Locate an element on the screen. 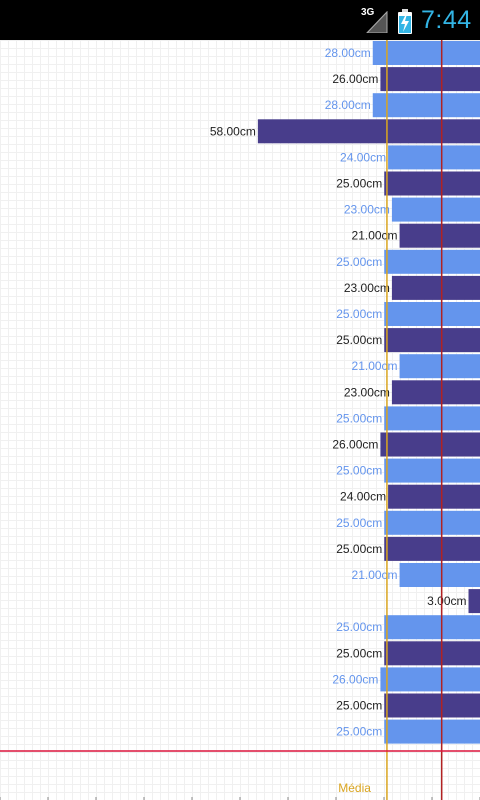  bar-value-label: 3.00cm is located at coordinates (446, 601).